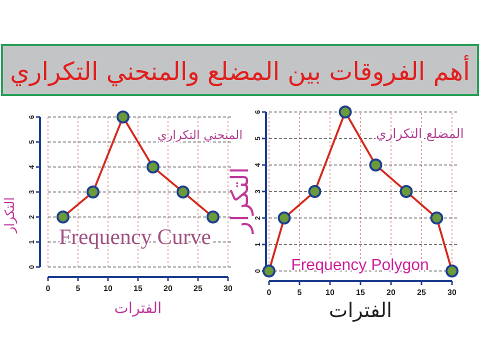  What do you see at coordinates (200, 135) in the screenshot?
I see `annotation: المنحني التكراري` at bounding box center [200, 135].